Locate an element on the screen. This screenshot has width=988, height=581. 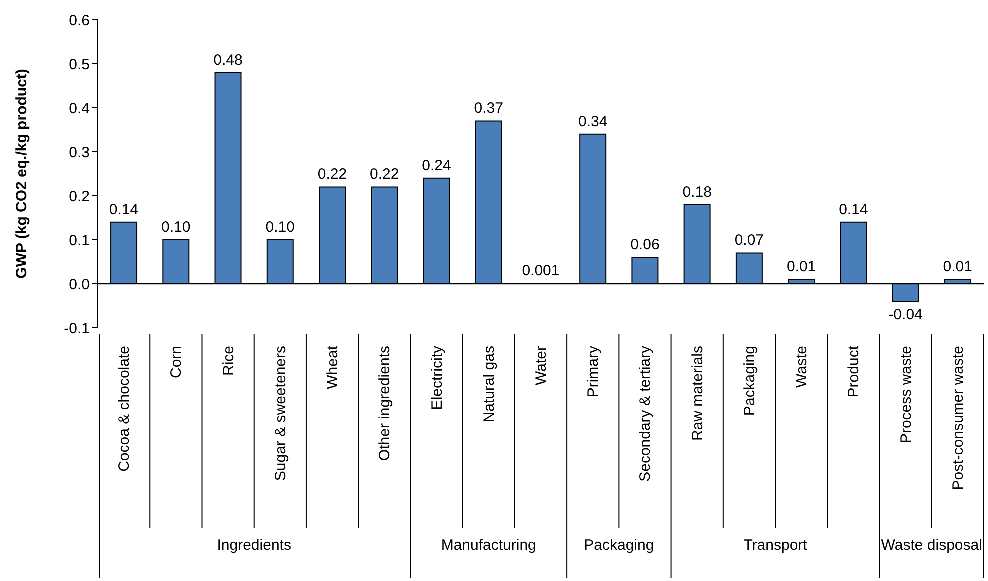
x-tick-label: Primary is located at coordinates (593, 372).